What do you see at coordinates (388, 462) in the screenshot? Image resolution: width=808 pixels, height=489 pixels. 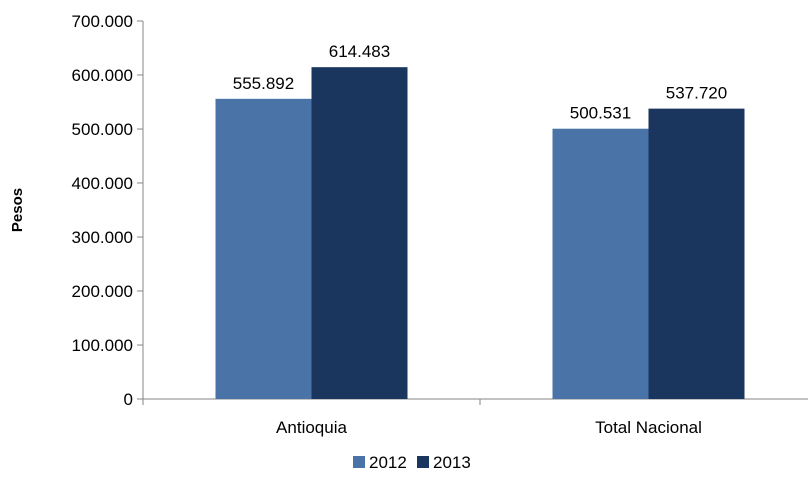 I see `legend-label: 2012` at bounding box center [388, 462].